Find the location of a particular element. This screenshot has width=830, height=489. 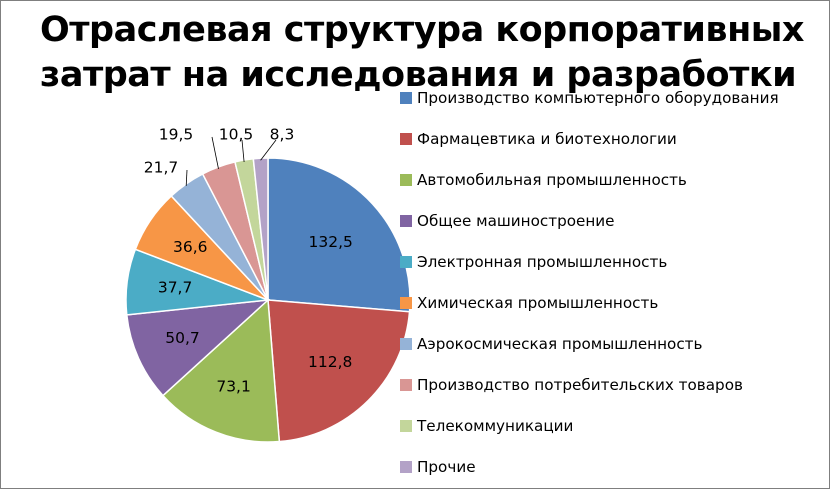

legend-item-10: Прочие is located at coordinates (438, 467).